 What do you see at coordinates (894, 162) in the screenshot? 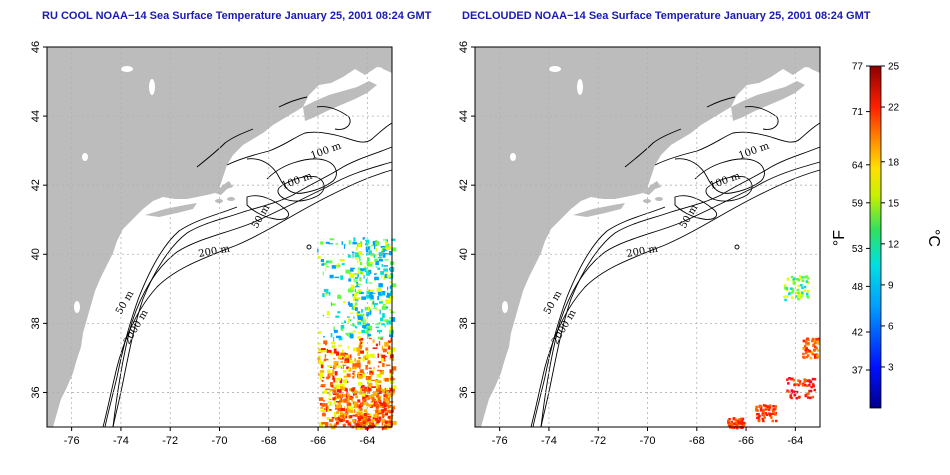
I see `celsius-tick-label: 18` at bounding box center [894, 162].